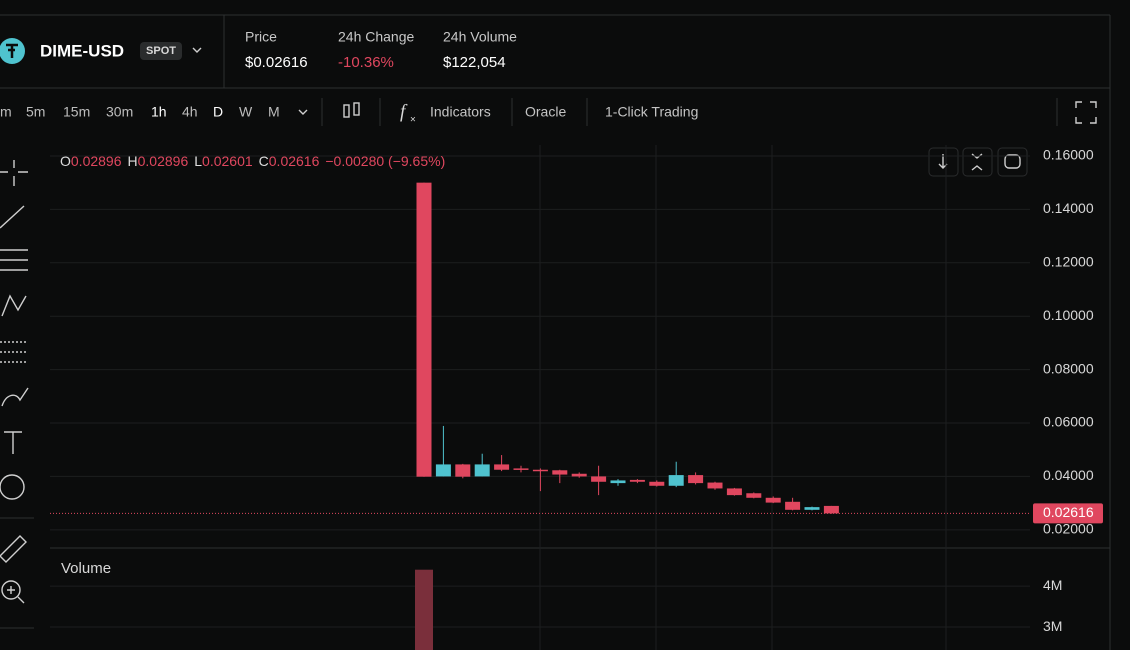  What do you see at coordinates (1068, 422) in the screenshot?
I see `y-tick-label: 0.06000` at bounding box center [1068, 422].